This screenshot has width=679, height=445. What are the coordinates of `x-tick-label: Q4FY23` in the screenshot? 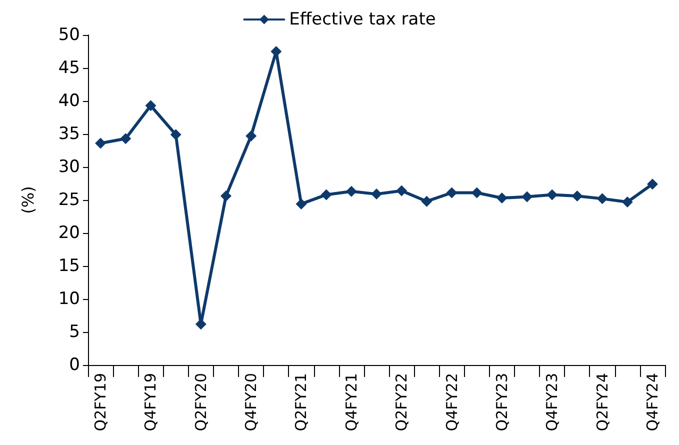 It's located at (552, 402).